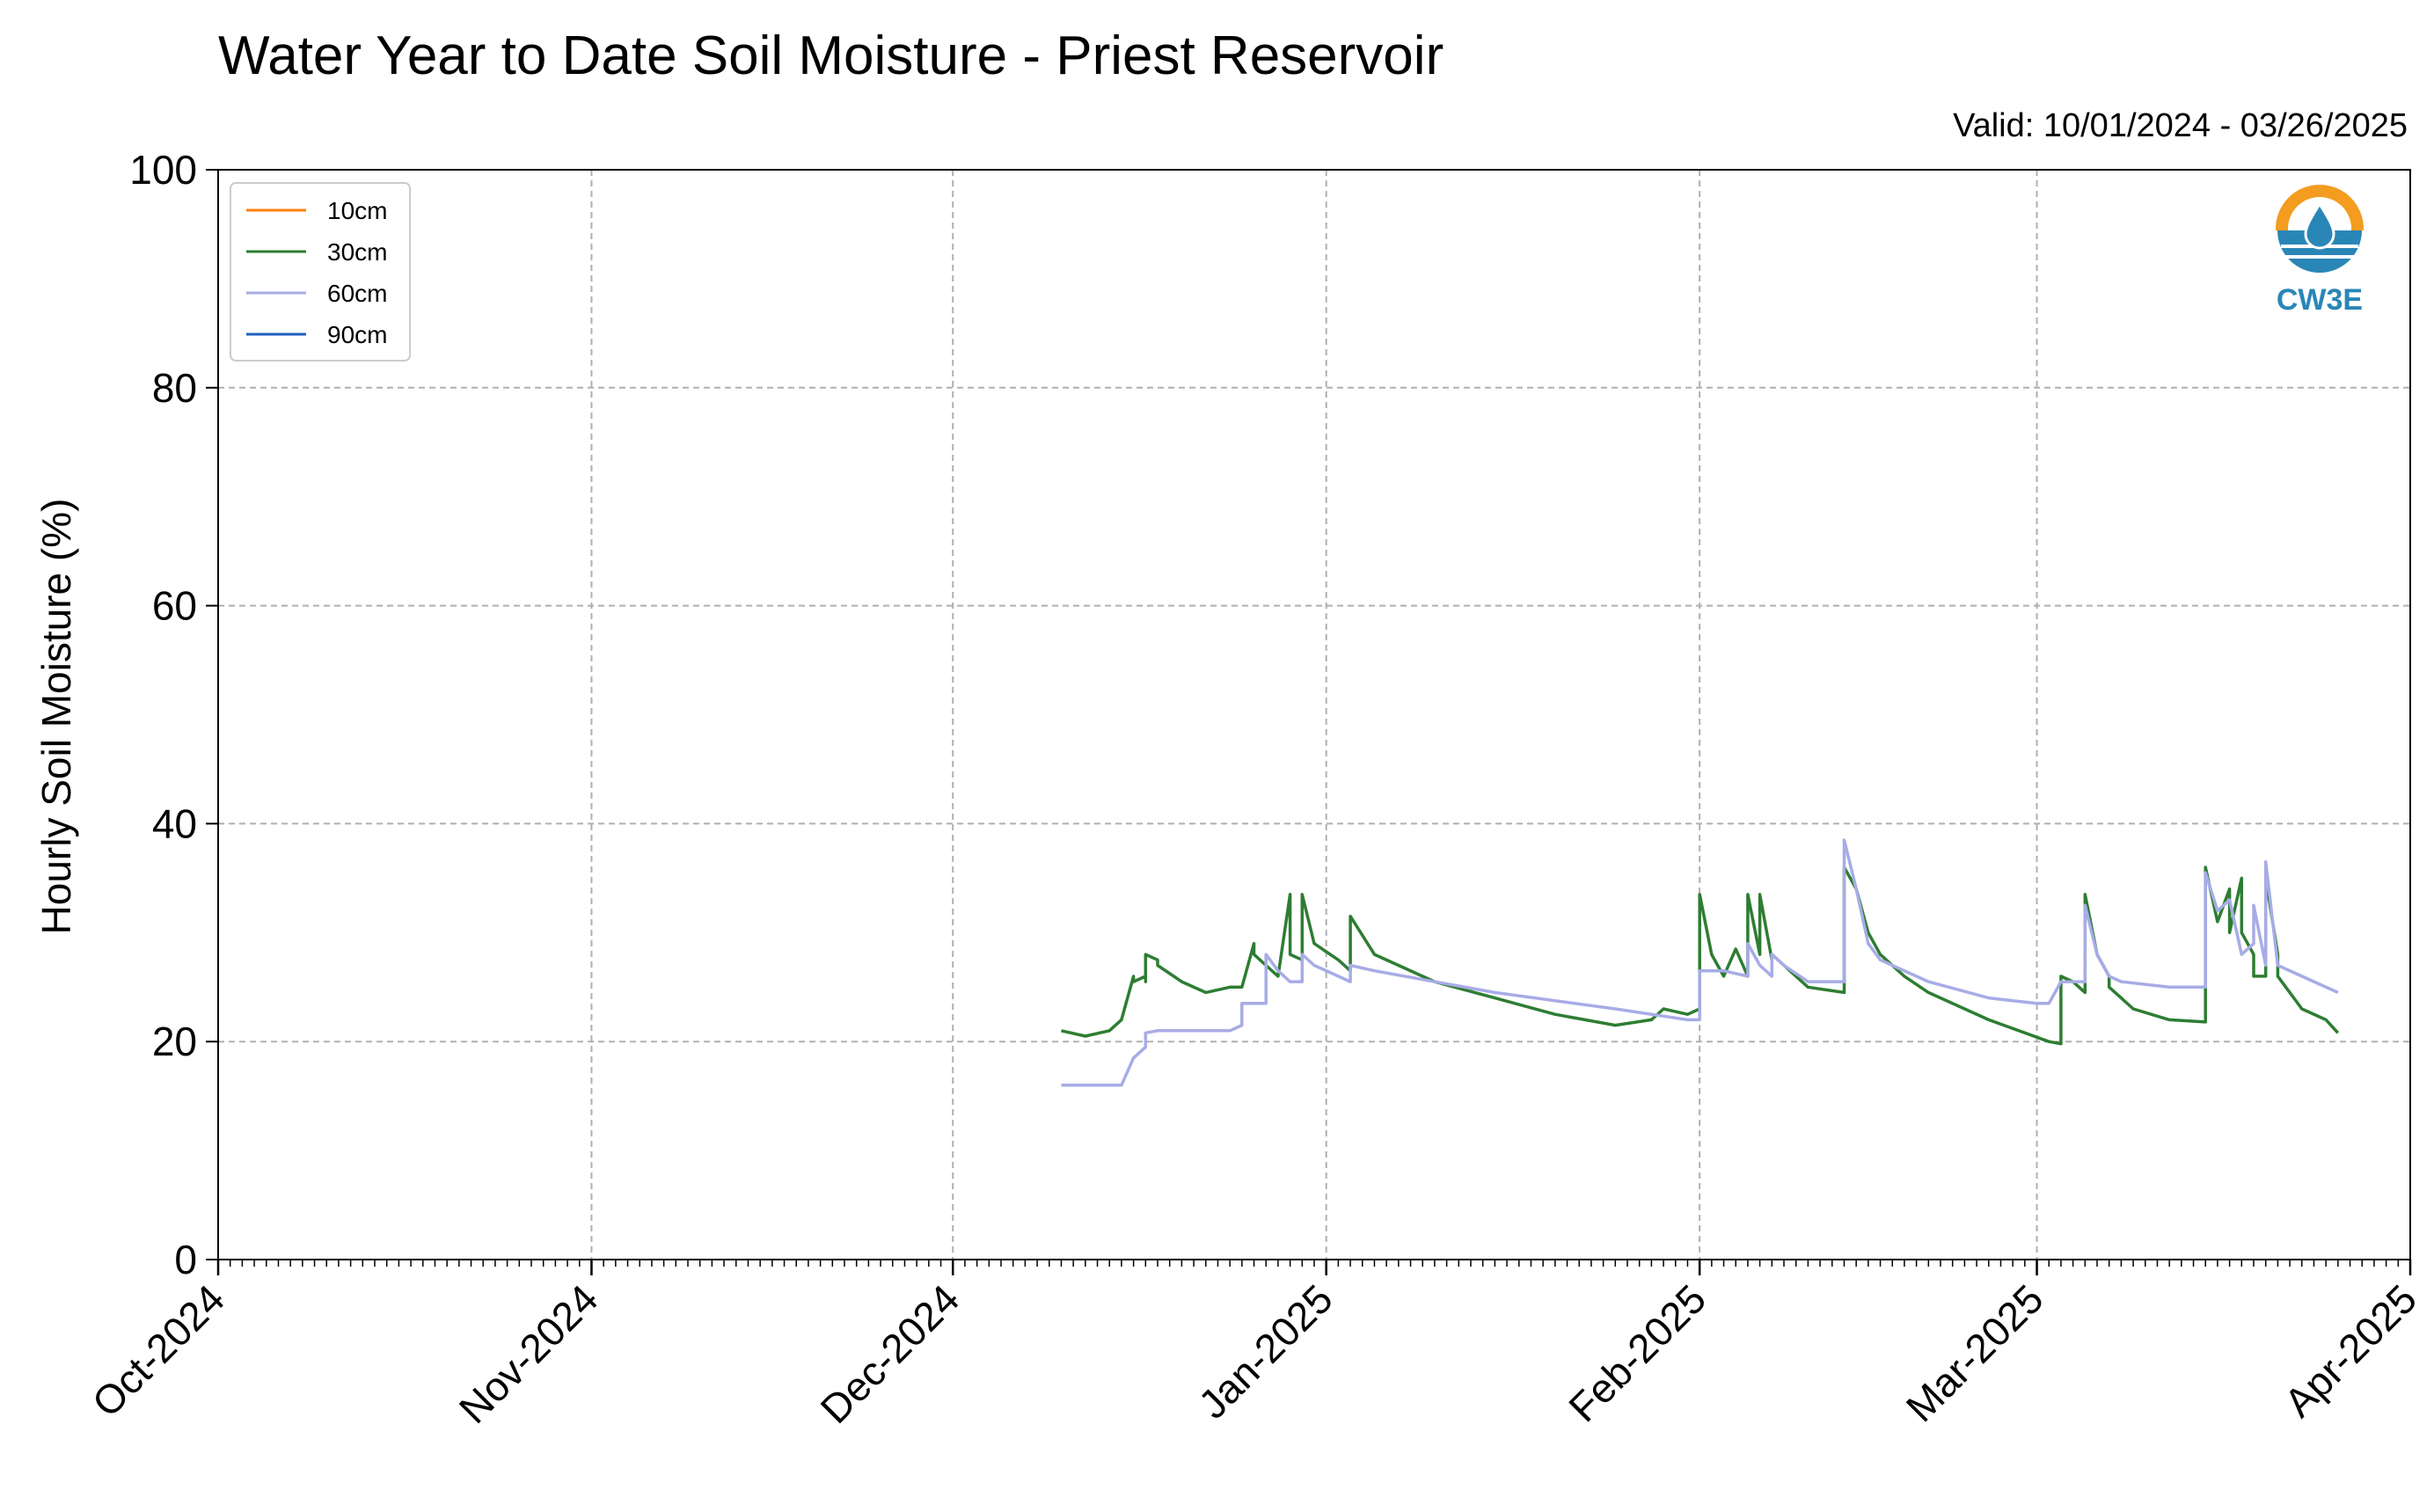 This screenshot has width=2434, height=1512. I want to click on y-tick-label: 100, so click(163, 170).